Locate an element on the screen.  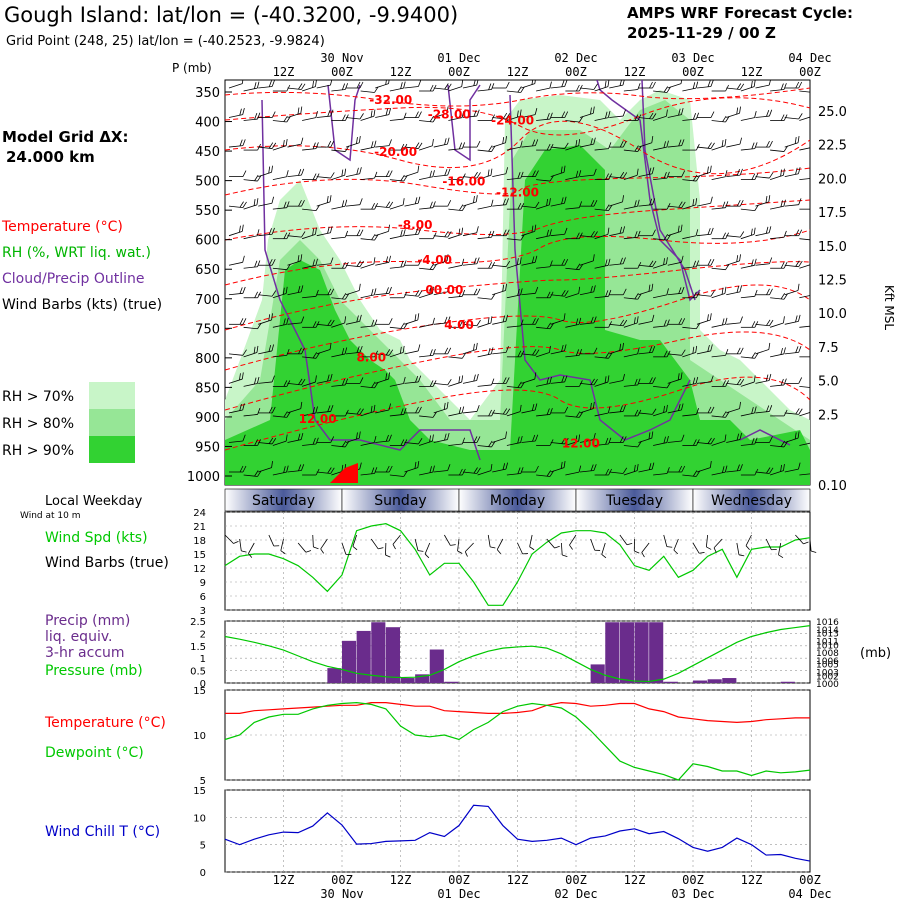
surface-wind-barb-flag is located at coordinates (493, 547).